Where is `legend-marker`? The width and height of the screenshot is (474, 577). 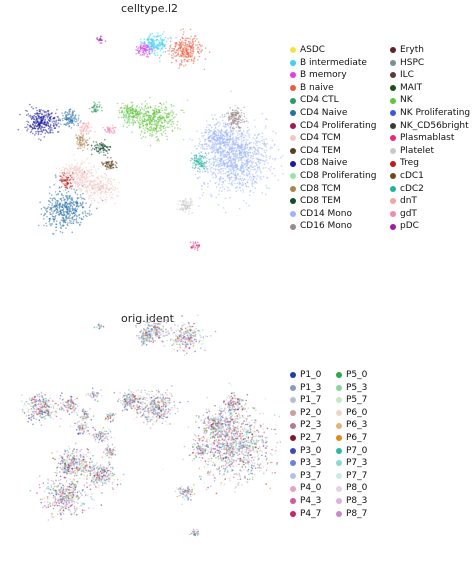 legend-marker is located at coordinates (393, 188).